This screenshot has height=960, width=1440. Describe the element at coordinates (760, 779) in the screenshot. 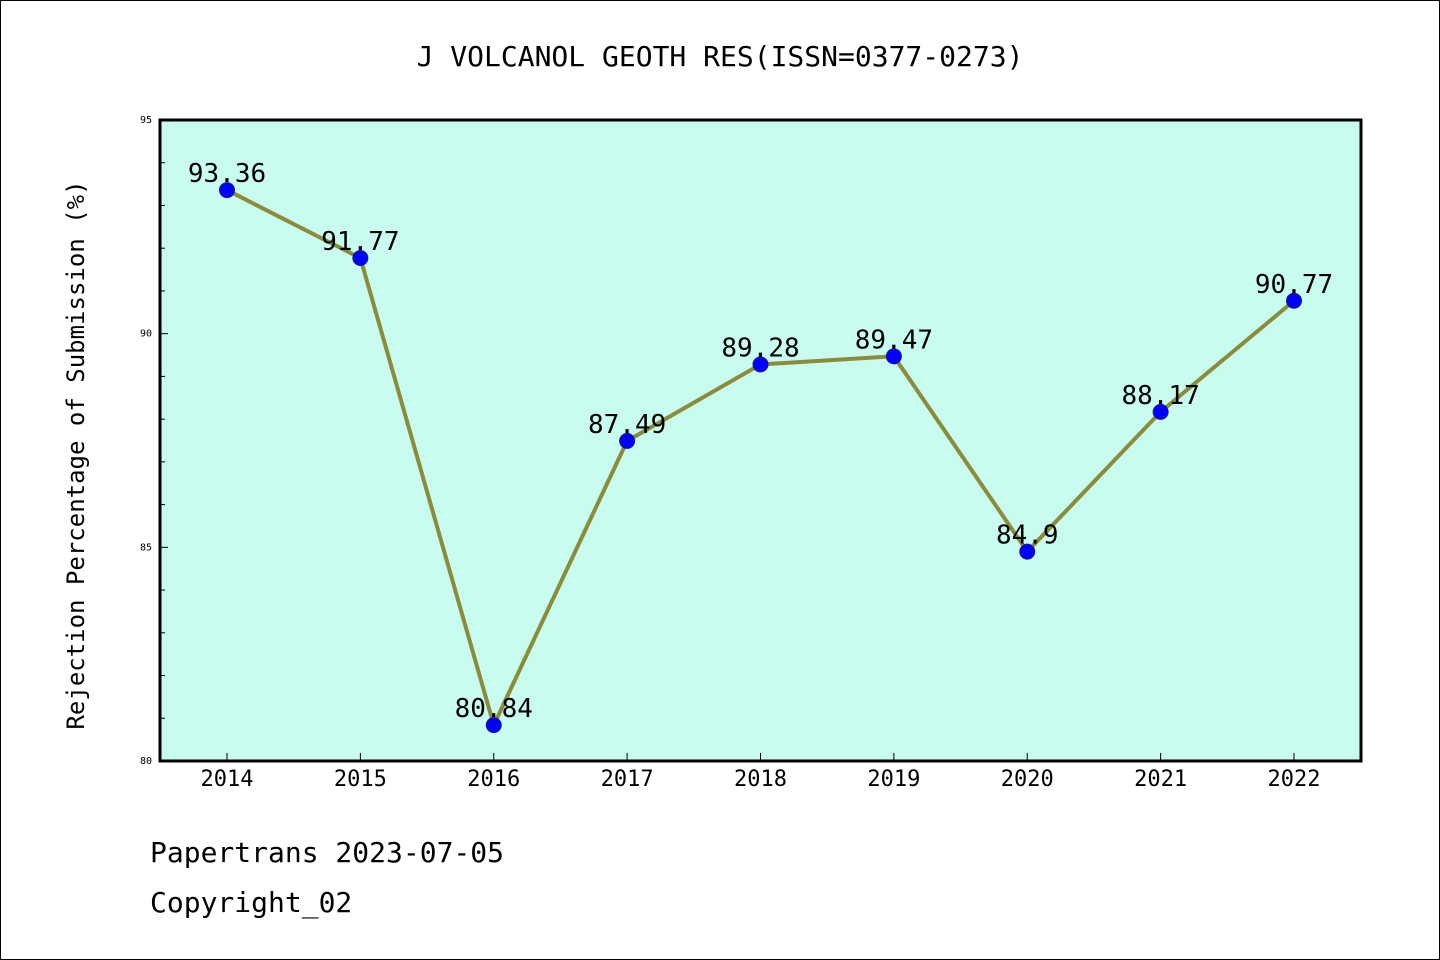

I see `x-tick-label: 2018` at that location.